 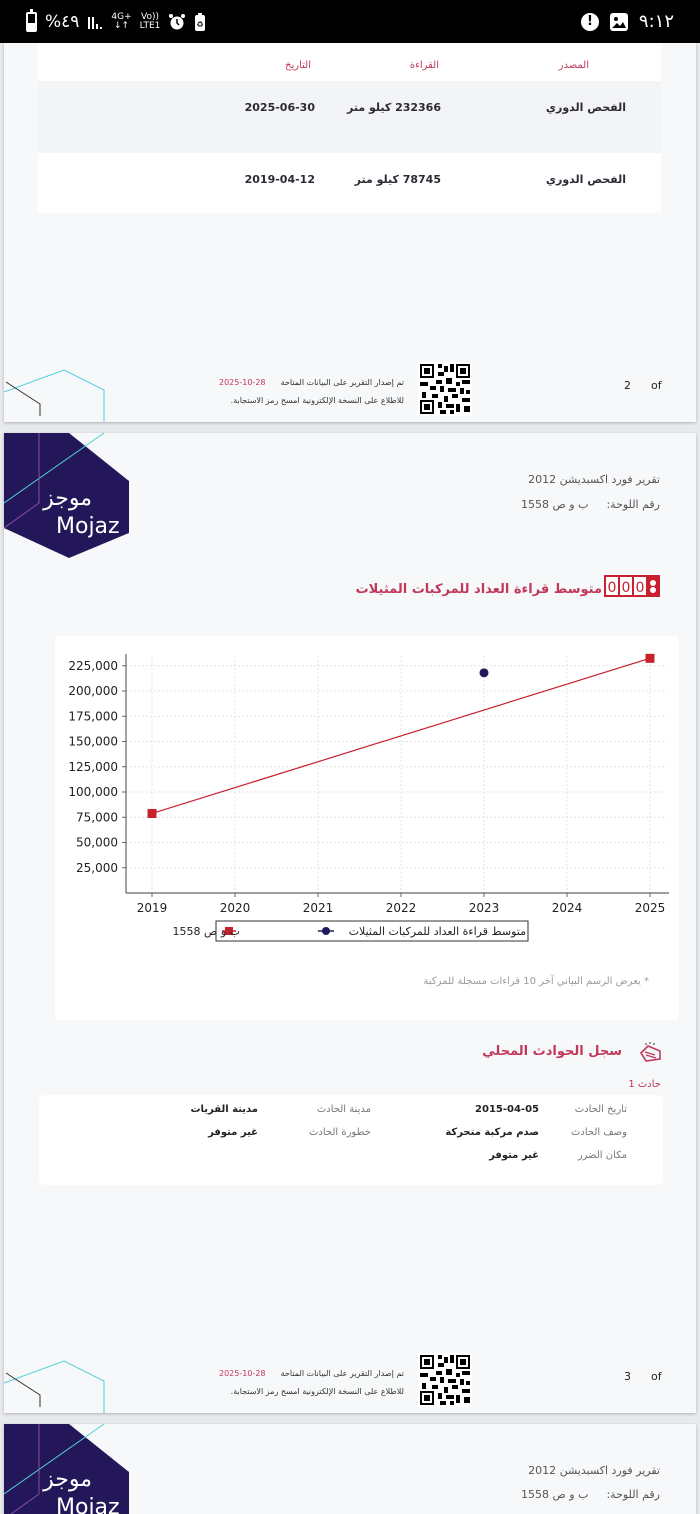 What do you see at coordinates (349, 183) in the screenshot?
I see `table-row: الفحص الدوري 78745 كيلو متر 2019-04-12` at bounding box center [349, 183].